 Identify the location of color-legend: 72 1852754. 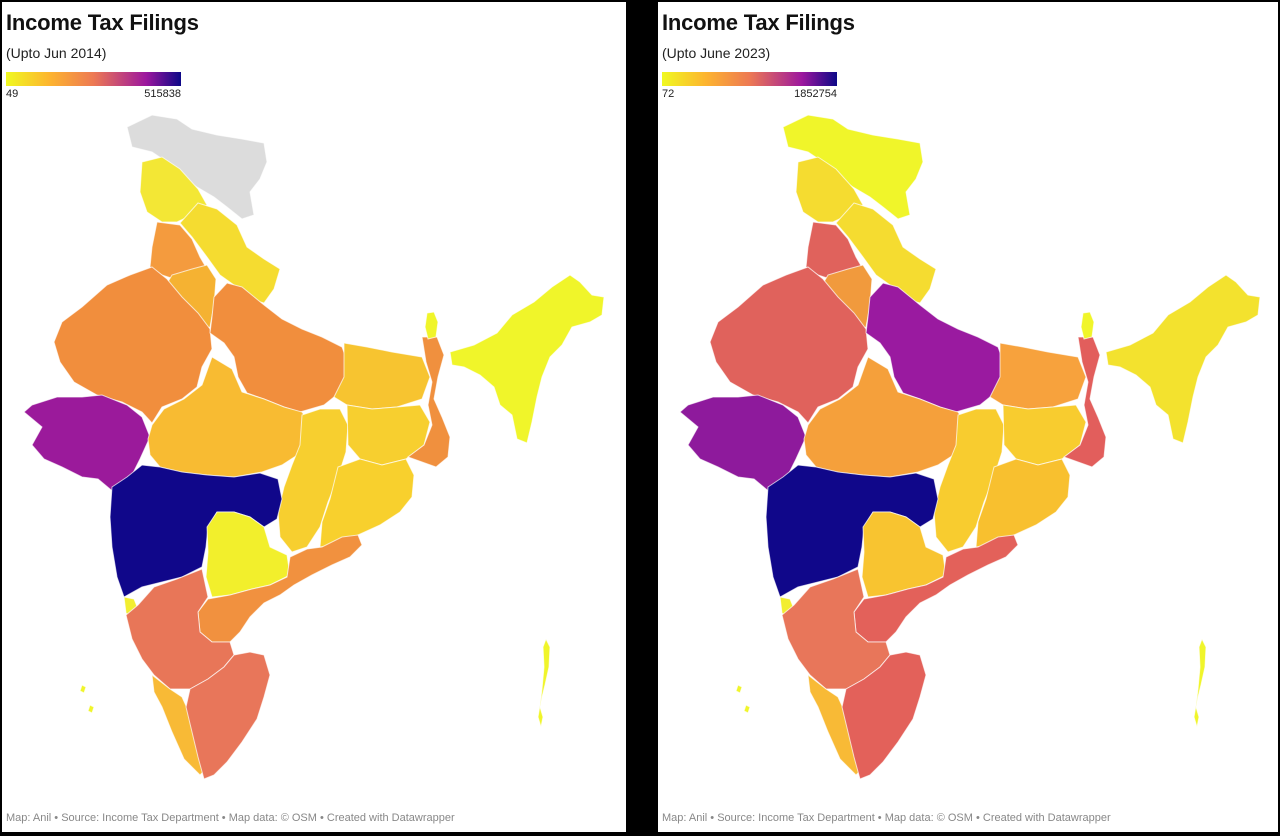
(749, 86).